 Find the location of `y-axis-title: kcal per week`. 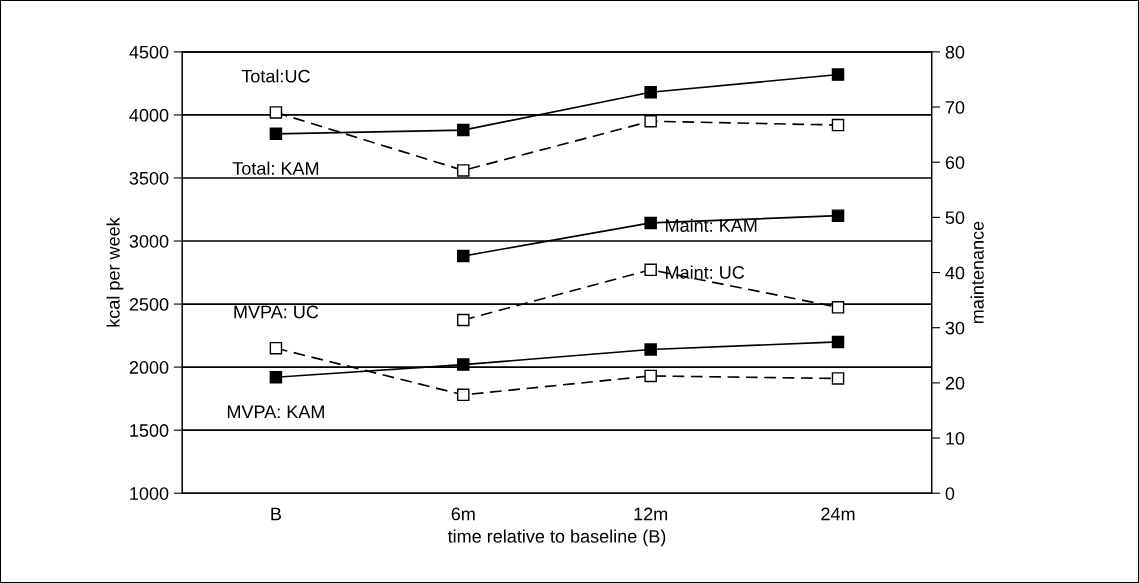

y-axis-title: kcal per week is located at coordinates (115, 272).